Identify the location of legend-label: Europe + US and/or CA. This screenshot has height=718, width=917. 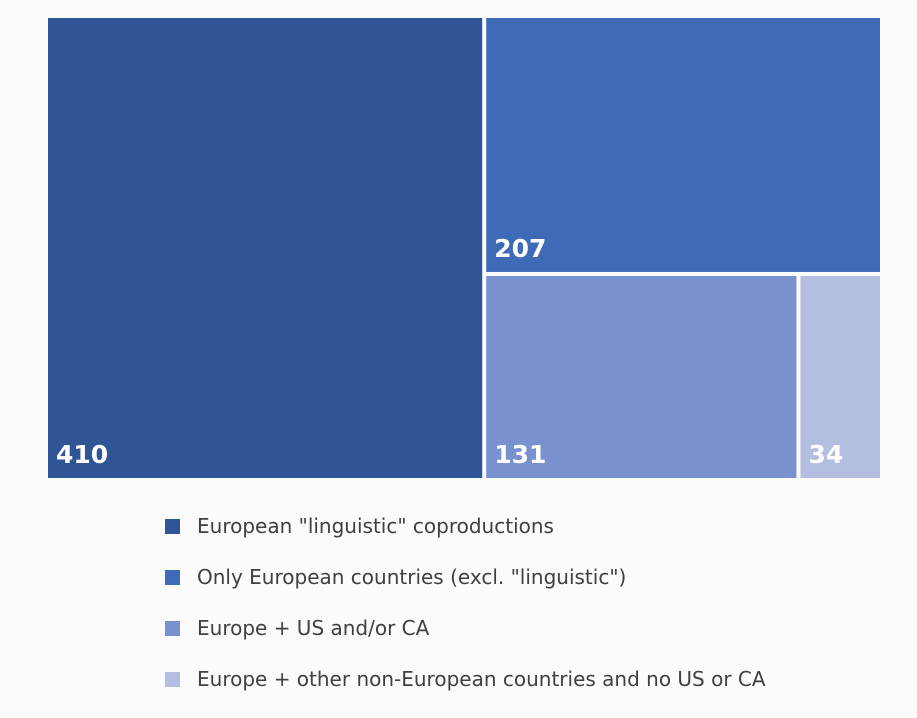
(313, 628).